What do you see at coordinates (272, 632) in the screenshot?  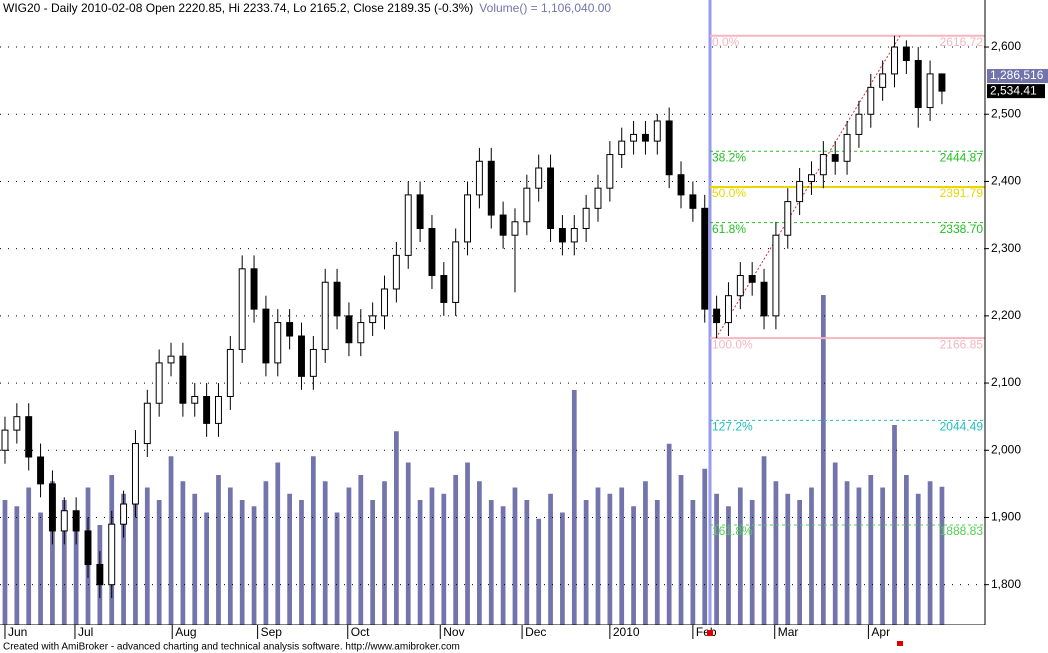 I see `x-tick-label: Sep` at bounding box center [272, 632].